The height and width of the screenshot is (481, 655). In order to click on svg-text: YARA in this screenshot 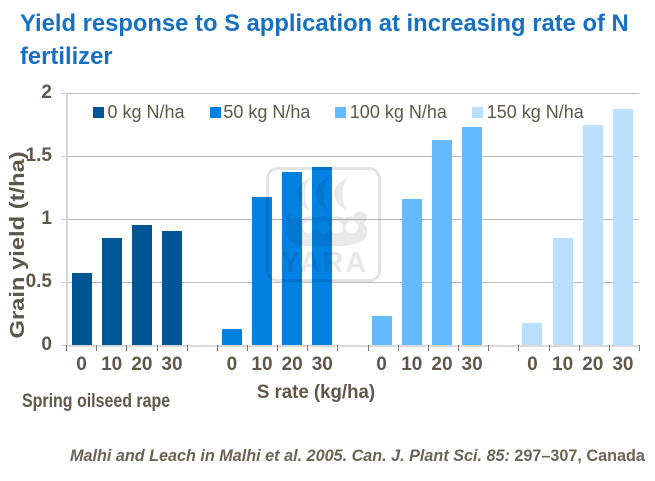, I will do `click(324, 263)`.